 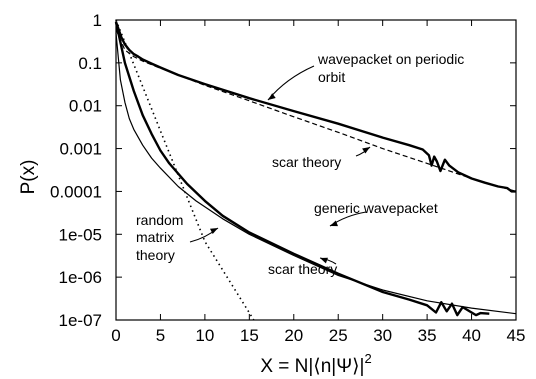 I want to click on x-axis-label-main: X = N|⟨n|Ψ⟩|, so click(x=312, y=366).